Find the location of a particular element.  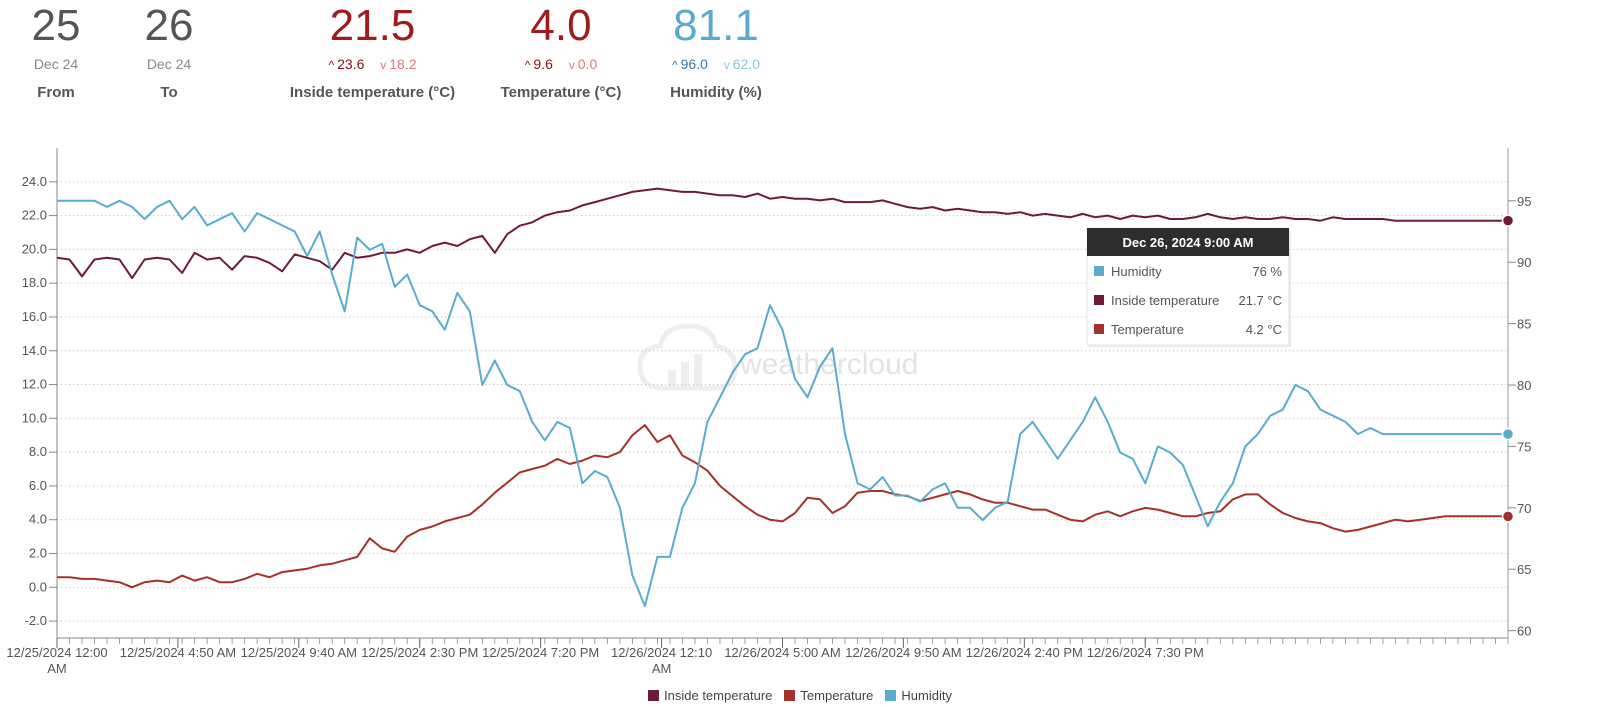

y-left-tick-label: 24.0 is located at coordinates (34, 181).